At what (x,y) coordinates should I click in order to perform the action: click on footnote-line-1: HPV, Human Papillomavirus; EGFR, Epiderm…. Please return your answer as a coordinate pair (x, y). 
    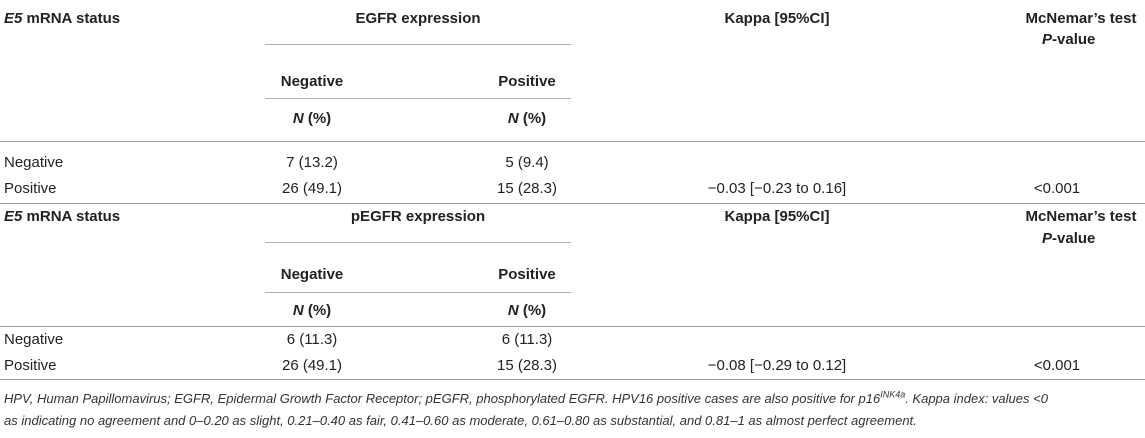
    Looking at the image, I should click on (526, 397).